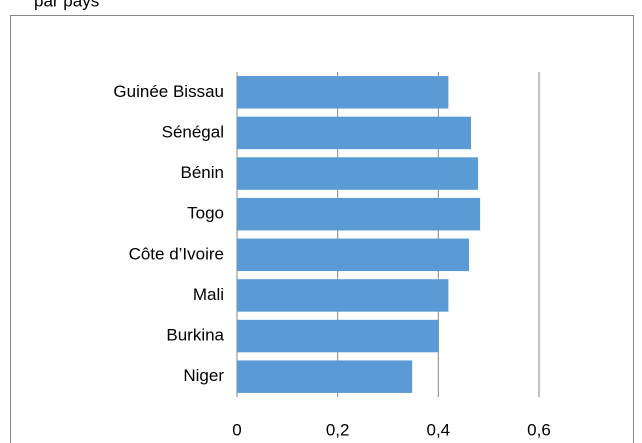 This screenshot has width=642, height=443. What do you see at coordinates (202, 172) in the screenshot?
I see `y-tick-label: Bénin` at bounding box center [202, 172].